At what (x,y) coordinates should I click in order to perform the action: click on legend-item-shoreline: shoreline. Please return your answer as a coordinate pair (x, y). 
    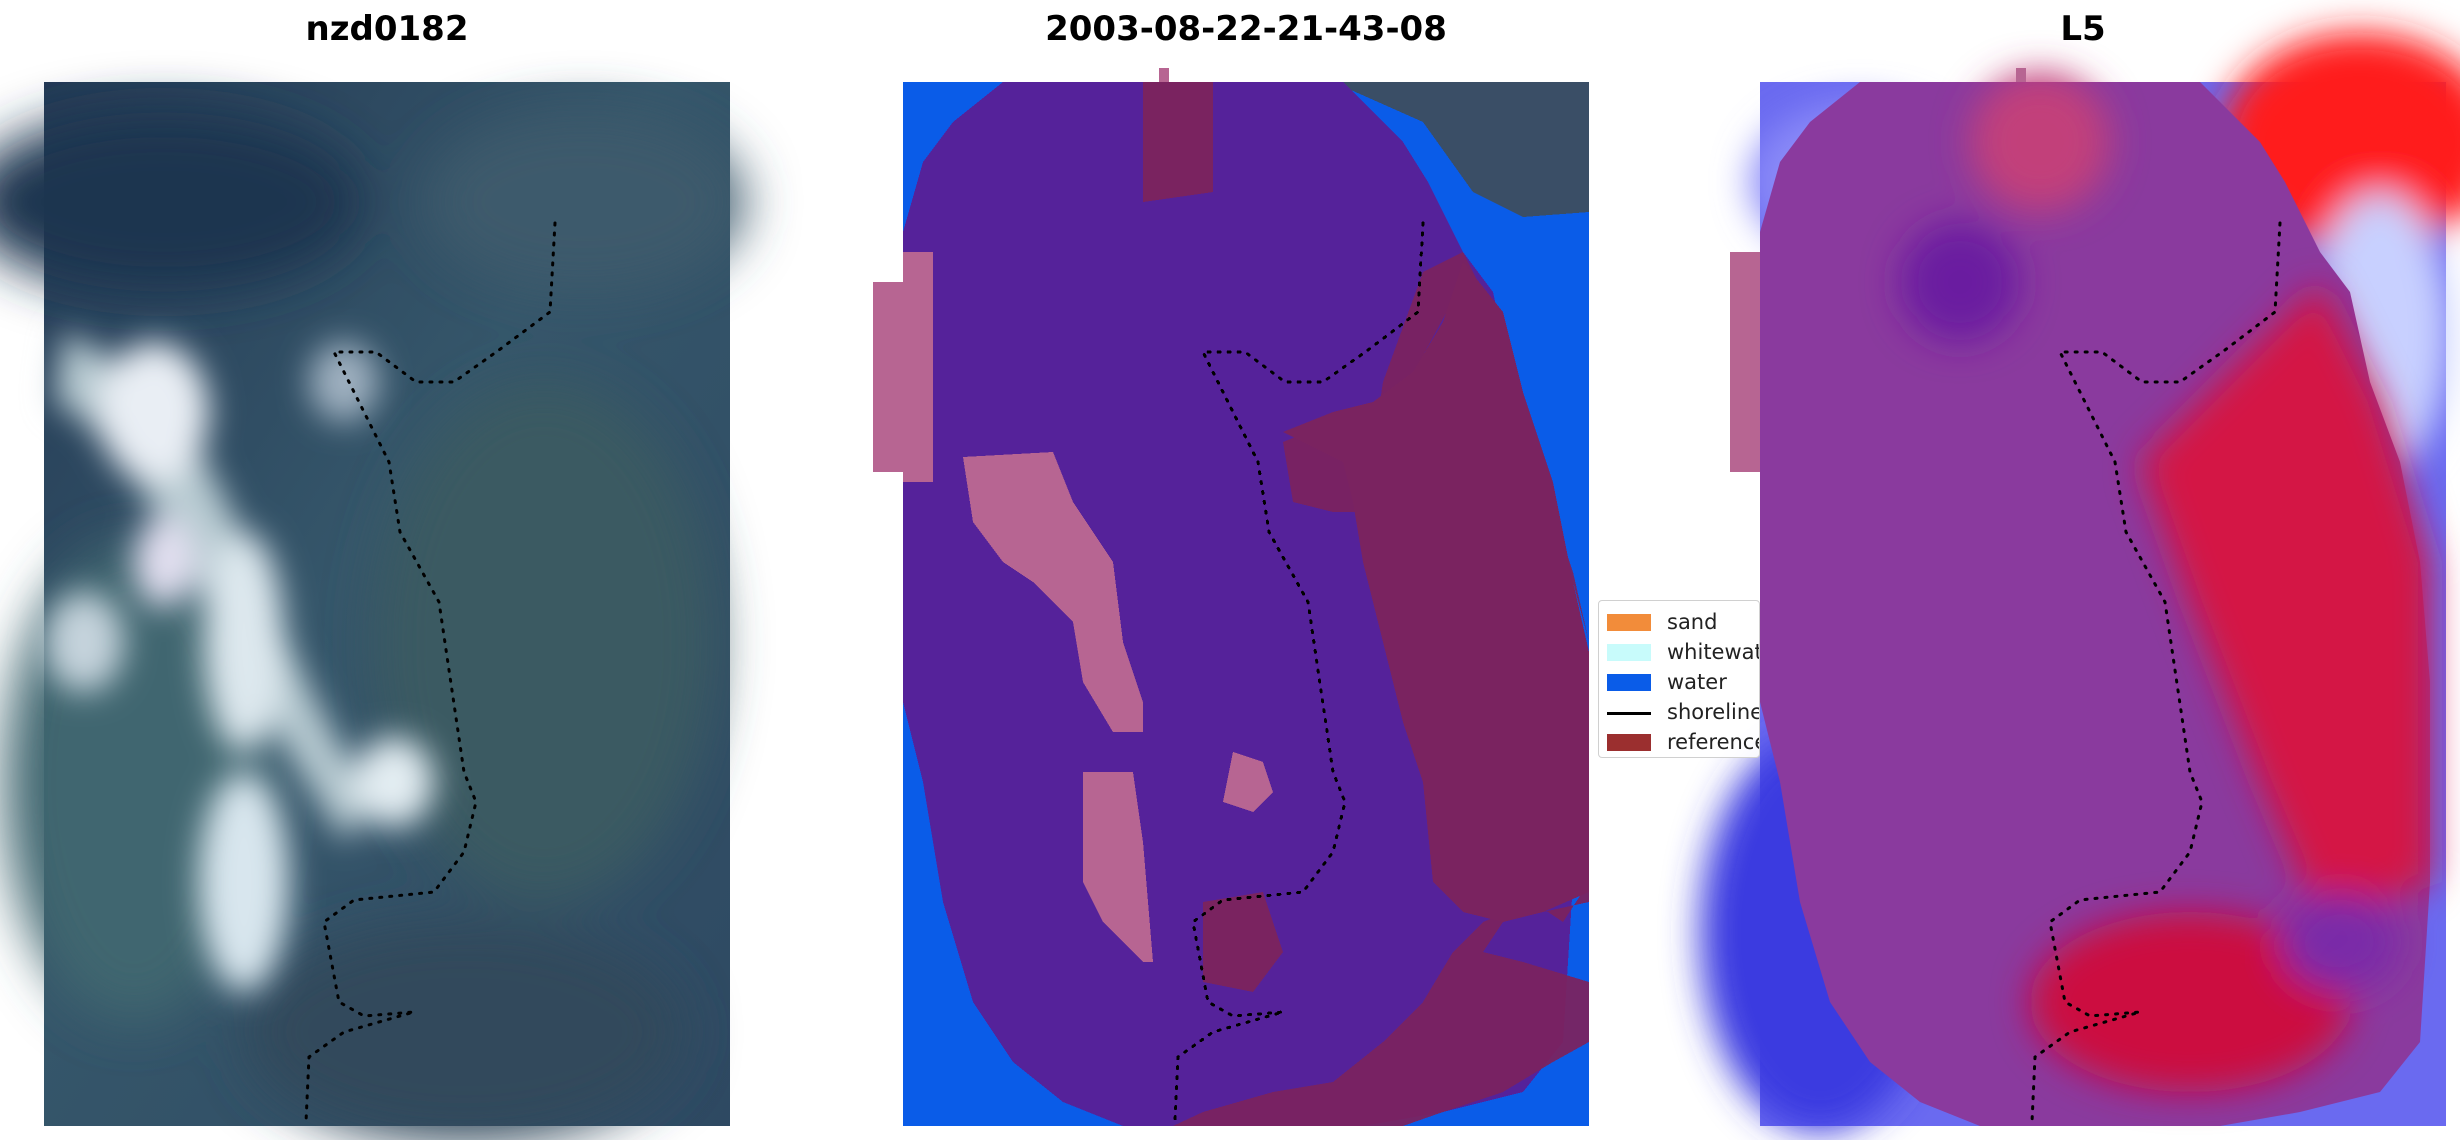
    Looking at the image, I should click on (1683, 712).